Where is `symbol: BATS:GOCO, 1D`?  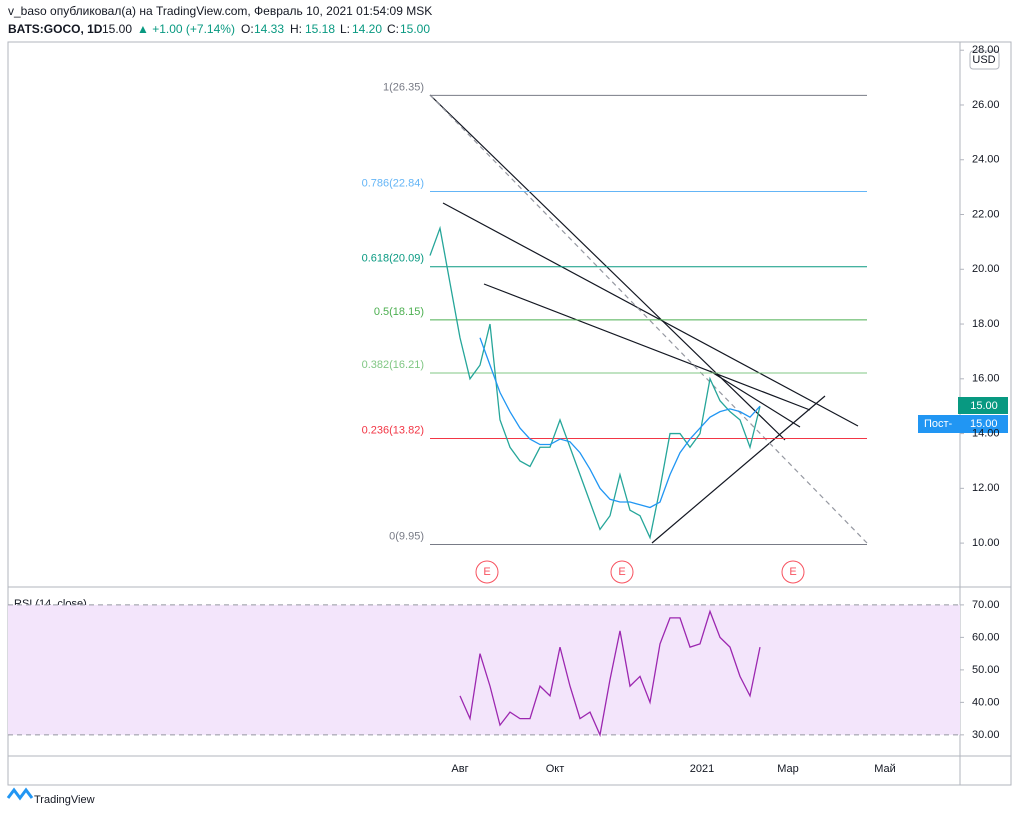 symbol: BATS:GOCO, 1D is located at coordinates (55, 29).